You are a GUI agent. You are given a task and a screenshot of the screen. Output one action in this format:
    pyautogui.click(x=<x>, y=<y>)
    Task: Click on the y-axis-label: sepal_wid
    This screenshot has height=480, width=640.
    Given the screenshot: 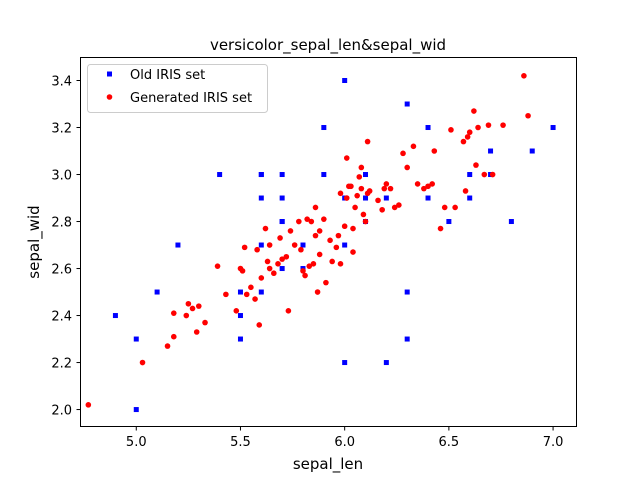 What is the action you would take?
    pyautogui.click(x=34, y=241)
    